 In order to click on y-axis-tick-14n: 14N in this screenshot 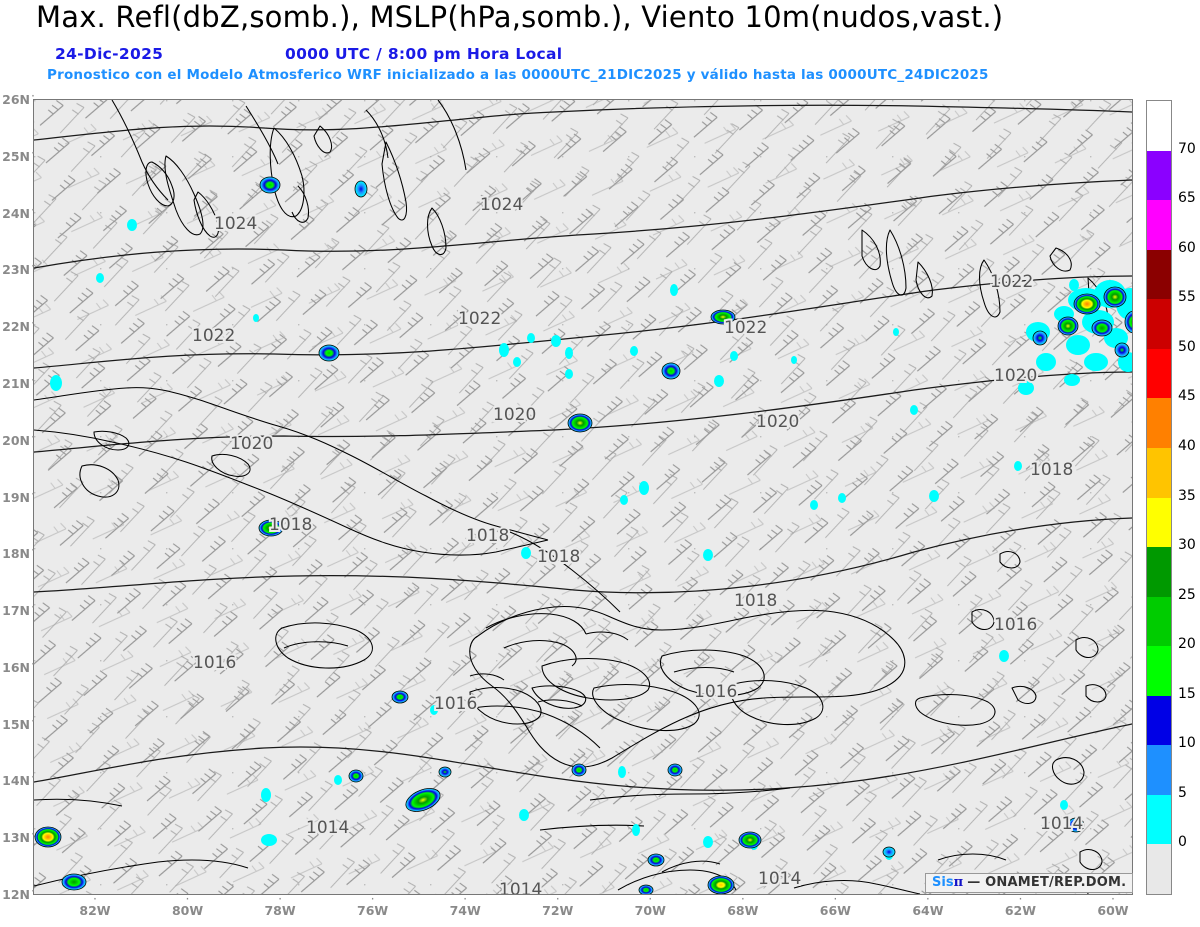, I will do `click(16, 781)`.